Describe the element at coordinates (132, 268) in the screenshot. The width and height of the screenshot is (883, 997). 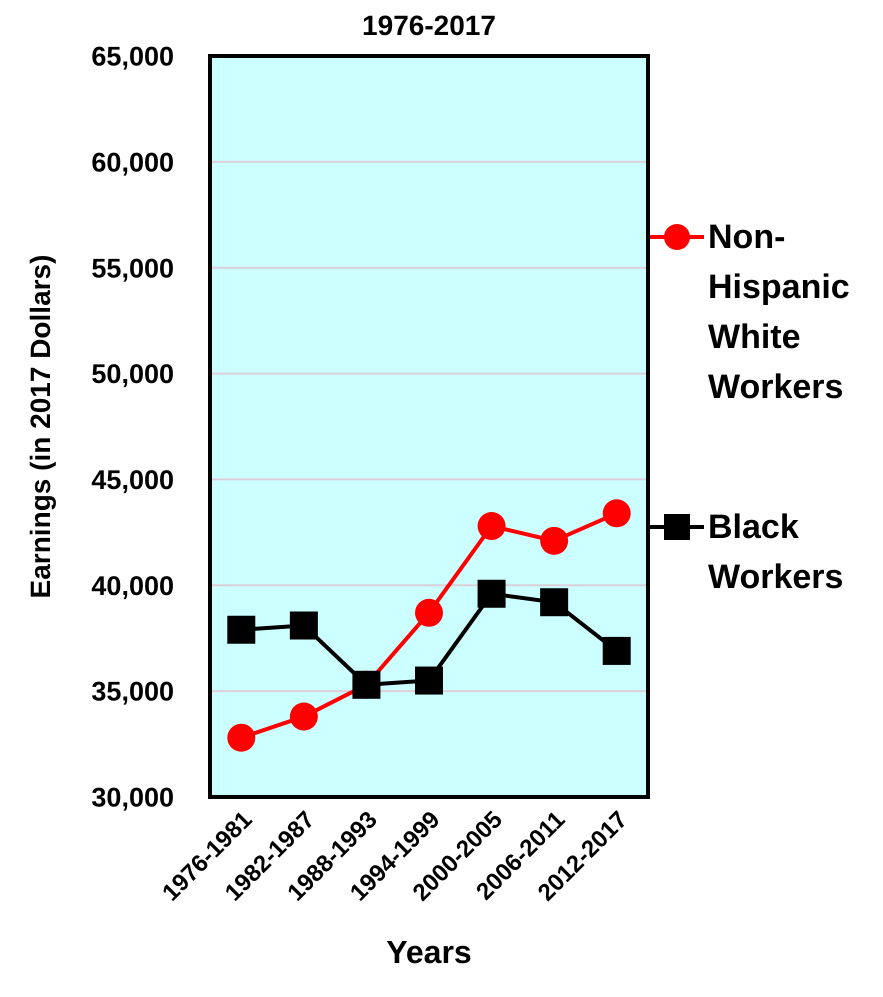
I see `y-tick-label: 55,000` at that location.